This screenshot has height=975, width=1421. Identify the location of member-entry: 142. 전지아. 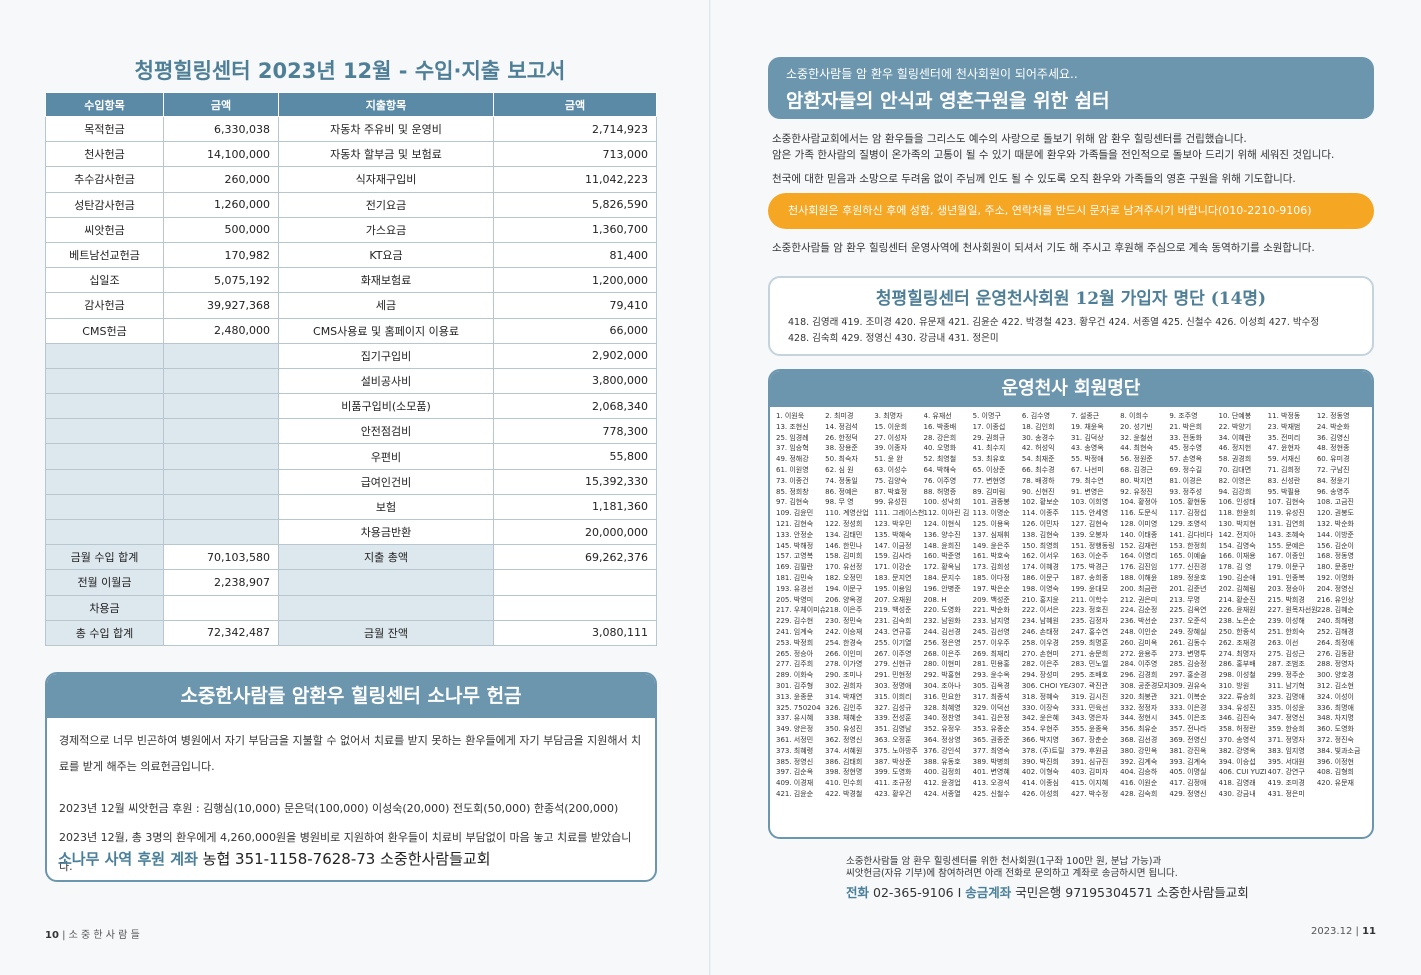
(1237, 534).